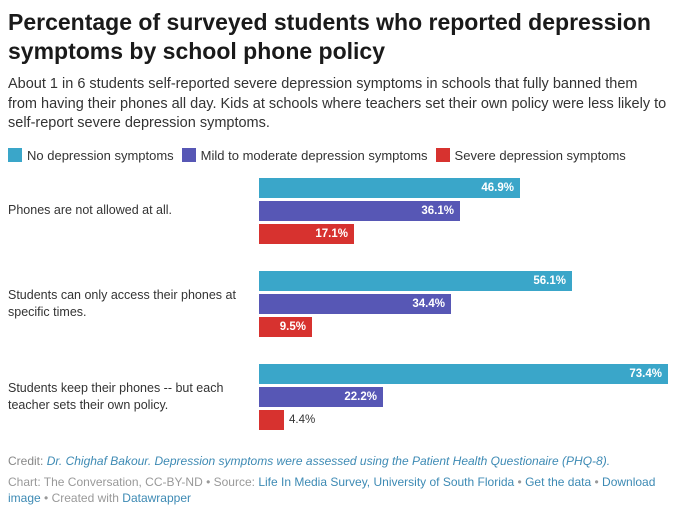  What do you see at coordinates (90, 210) in the screenshot?
I see `category-label-phones-not-allowed: Phones are not allowed at all.` at bounding box center [90, 210].